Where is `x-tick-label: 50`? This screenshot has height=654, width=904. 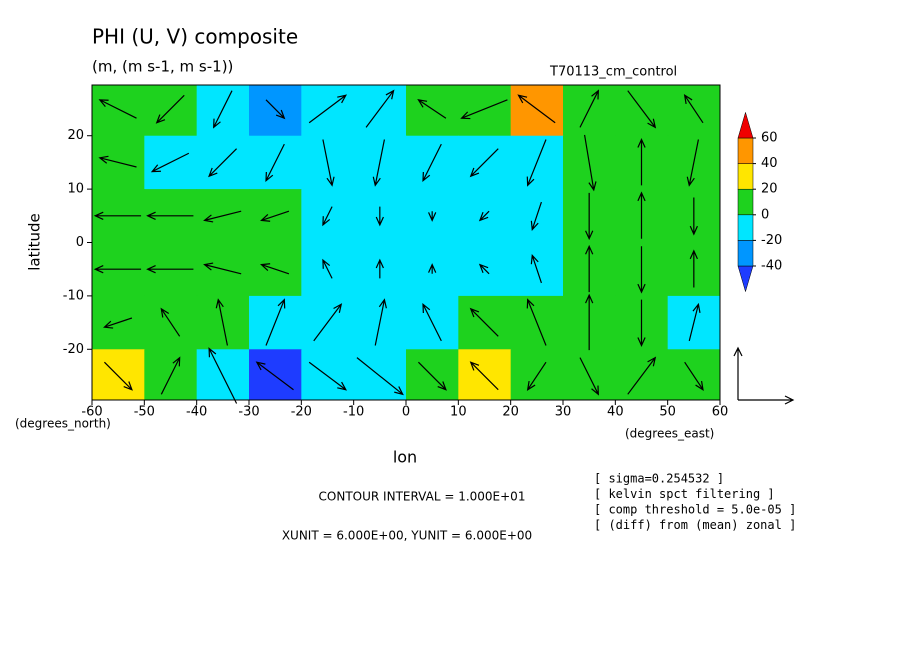 x-tick-label: 50 is located at coordinates (667, 412).